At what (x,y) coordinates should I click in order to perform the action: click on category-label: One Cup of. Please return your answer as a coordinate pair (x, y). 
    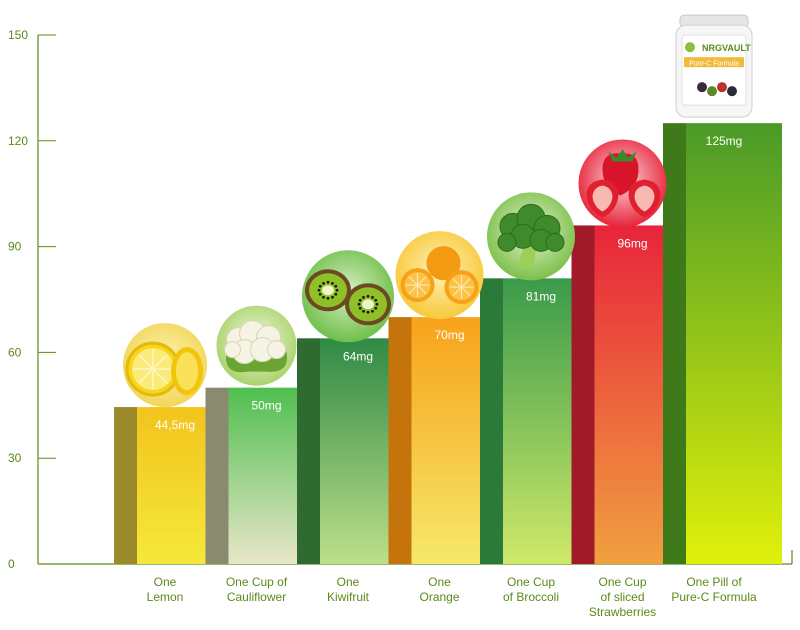
    Looking at the image, I should click on (257, 582).